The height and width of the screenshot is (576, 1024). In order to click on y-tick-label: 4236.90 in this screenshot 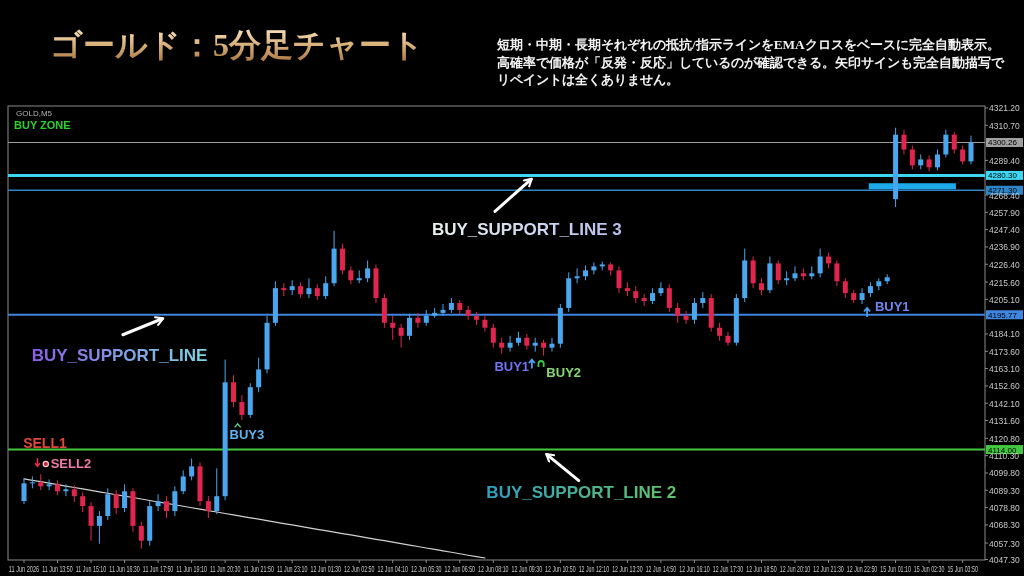, I will do `click(1004, 247)`.